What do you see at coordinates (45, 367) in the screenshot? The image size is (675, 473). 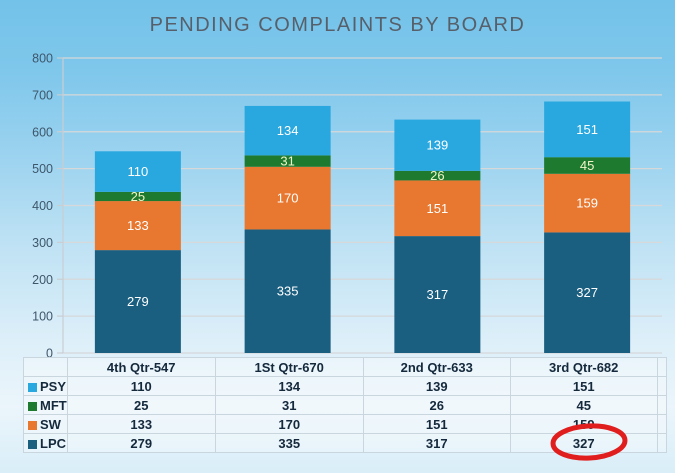 I see `legend-header-cell` at bounding box center [45, 367].